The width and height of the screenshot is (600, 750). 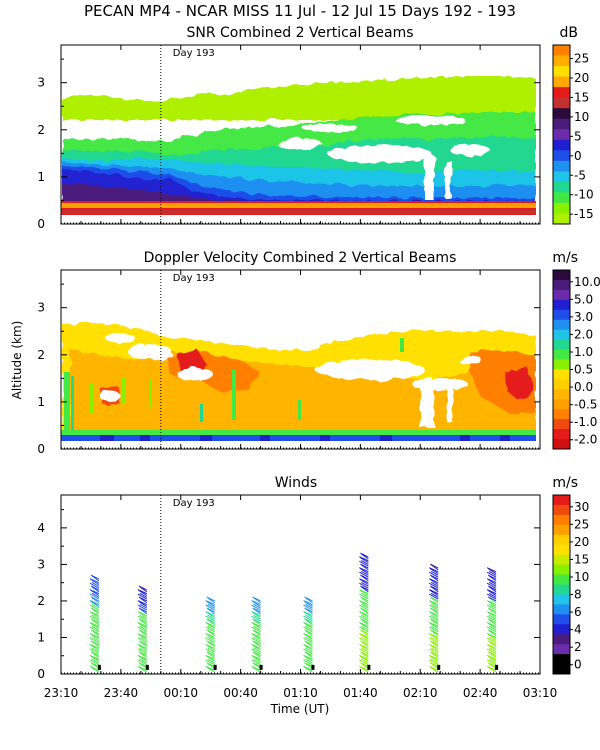 What do you see at coordinates (41, 674) in the screenshot?
I see `winds-y-tick-label: 0` at bounding box center [41, 674].